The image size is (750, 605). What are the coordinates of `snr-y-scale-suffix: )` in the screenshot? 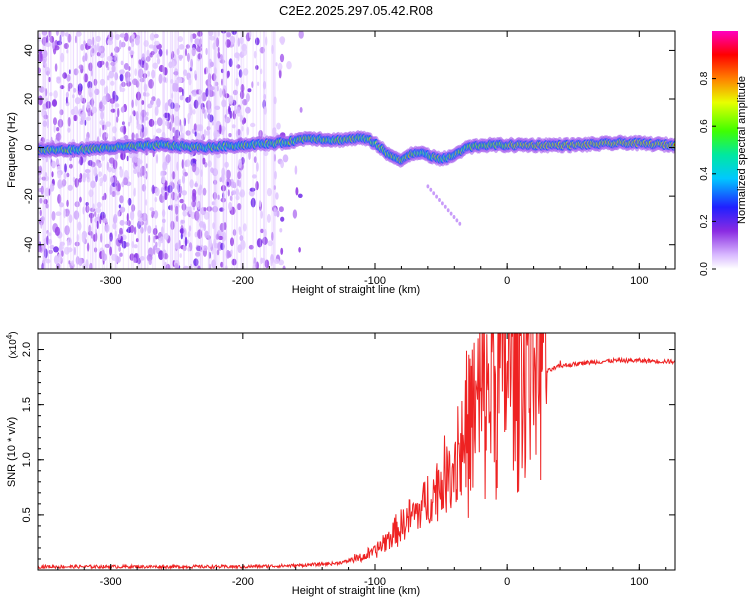 It's located at (13, 332).